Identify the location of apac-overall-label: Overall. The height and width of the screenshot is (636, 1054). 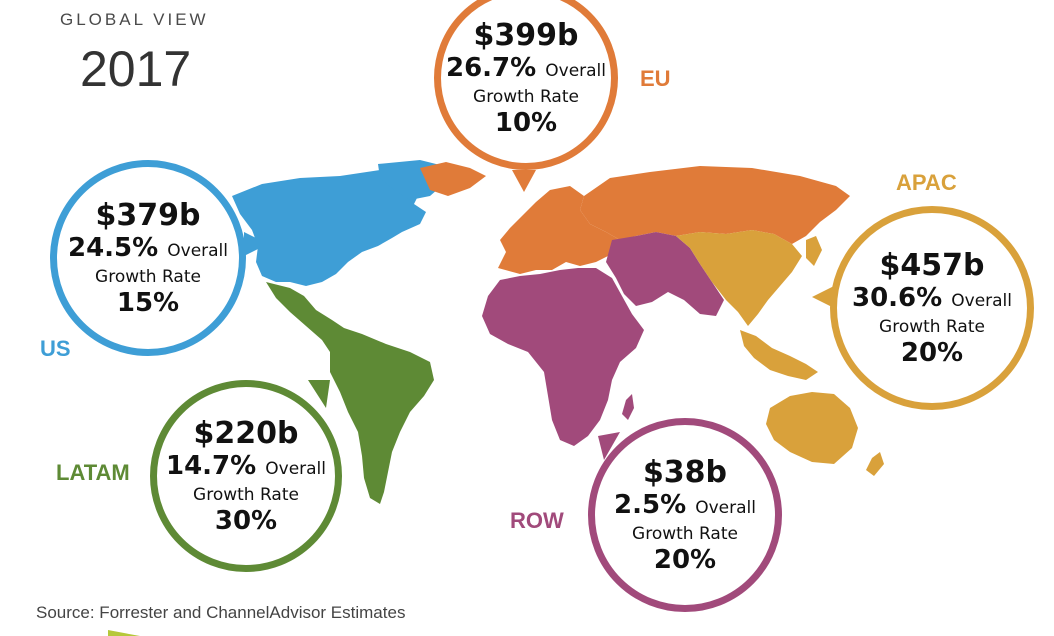
(982, 300).